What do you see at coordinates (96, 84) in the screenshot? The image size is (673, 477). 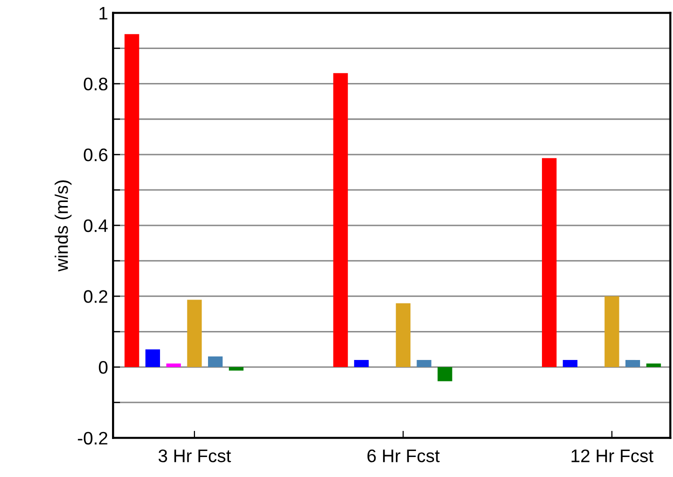 I see `y-tick-label: 0.8` at bounding box center [96, 84].